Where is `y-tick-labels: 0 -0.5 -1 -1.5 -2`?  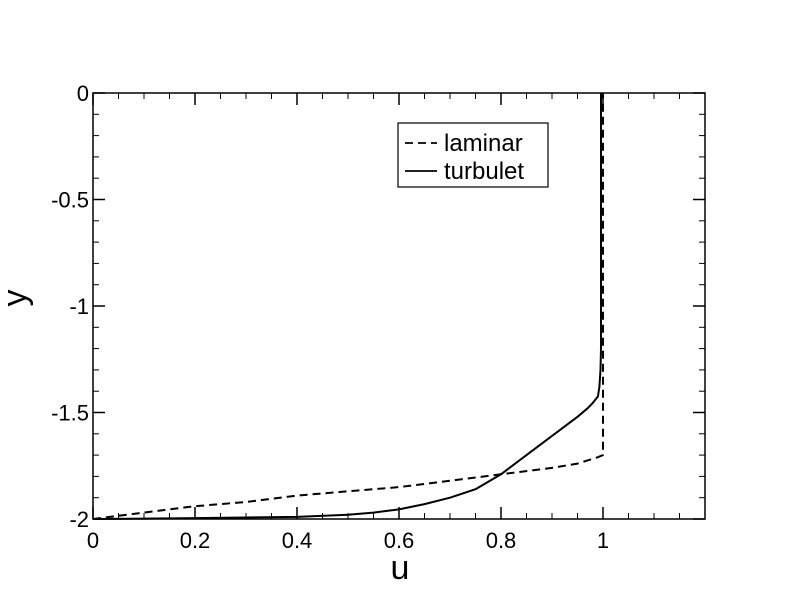 y-tick-labels: 0 -0.5 -1 -1.5 -2 is located at coordinates (70, 306).